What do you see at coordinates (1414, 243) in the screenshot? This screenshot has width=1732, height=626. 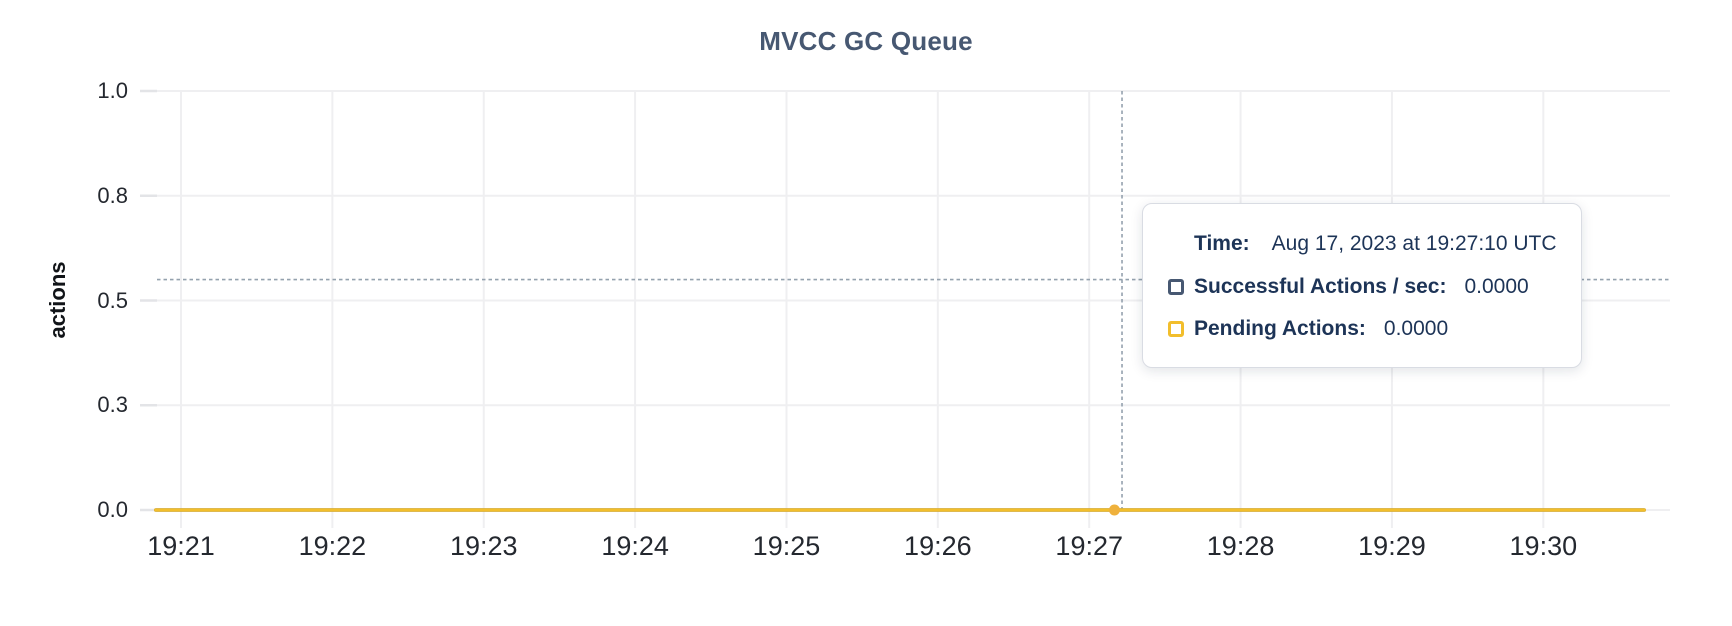 I see `tooltip-time-value: Aug 17, 2023 at 19:27:10 UTC` at bounding box center [1414, 243].